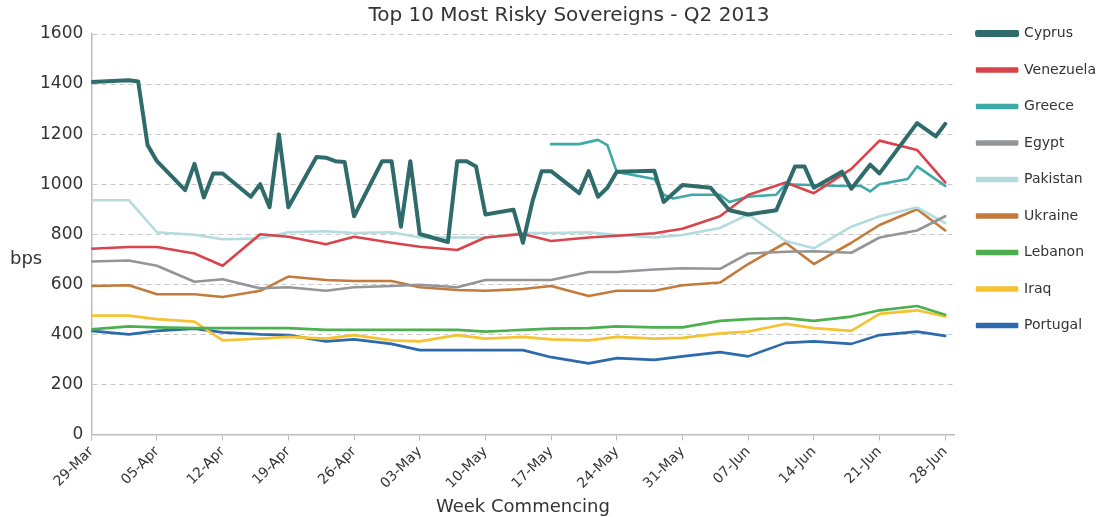 The width and height of the screenshot is (1116, 517). What do you see at coordinates (1060, 68) in the screenshot?
I see `legend-label: Venezuela` at bounding box center [1060, 68].